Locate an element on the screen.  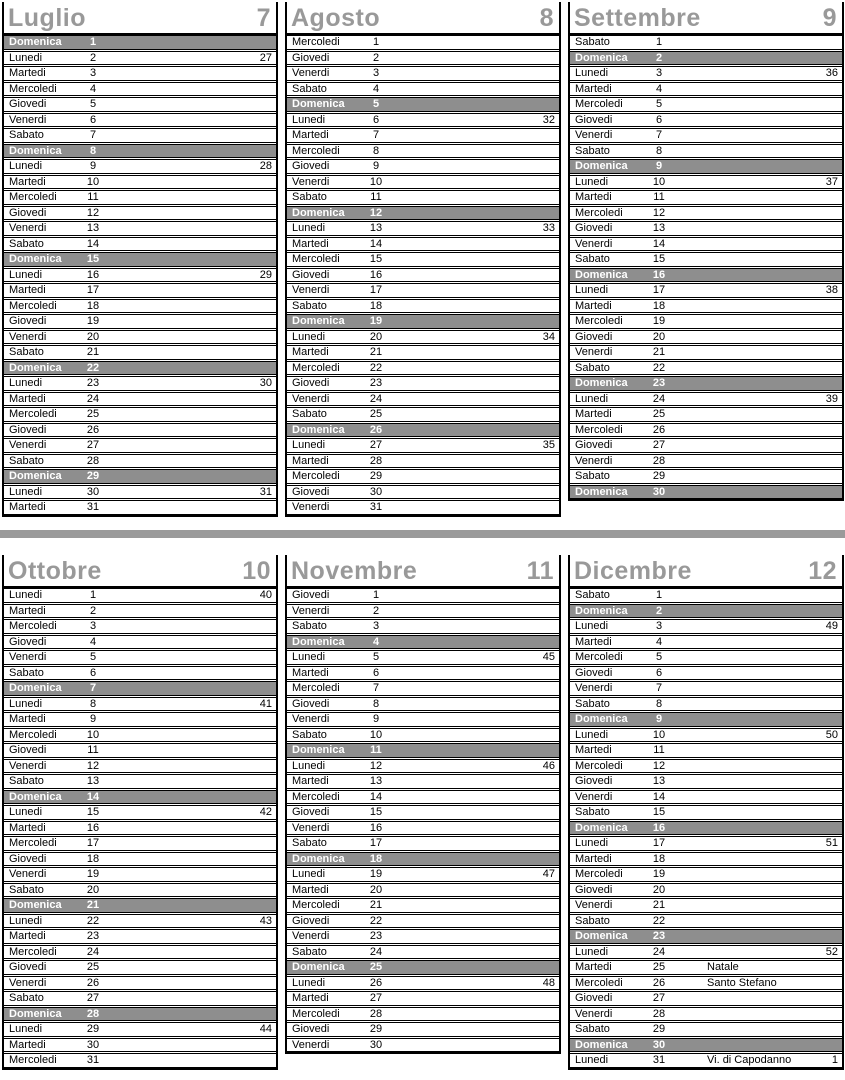
day-number-cell: 13 is located at coordinates (376, 228).